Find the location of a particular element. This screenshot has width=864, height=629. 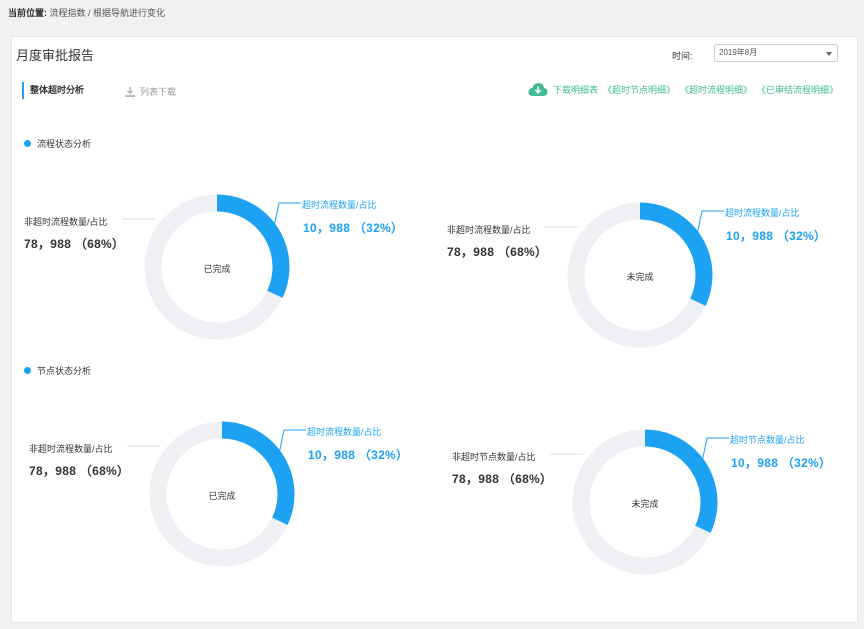

section-flow-status: 流程状态分析 is located at coordinates (57, 143).